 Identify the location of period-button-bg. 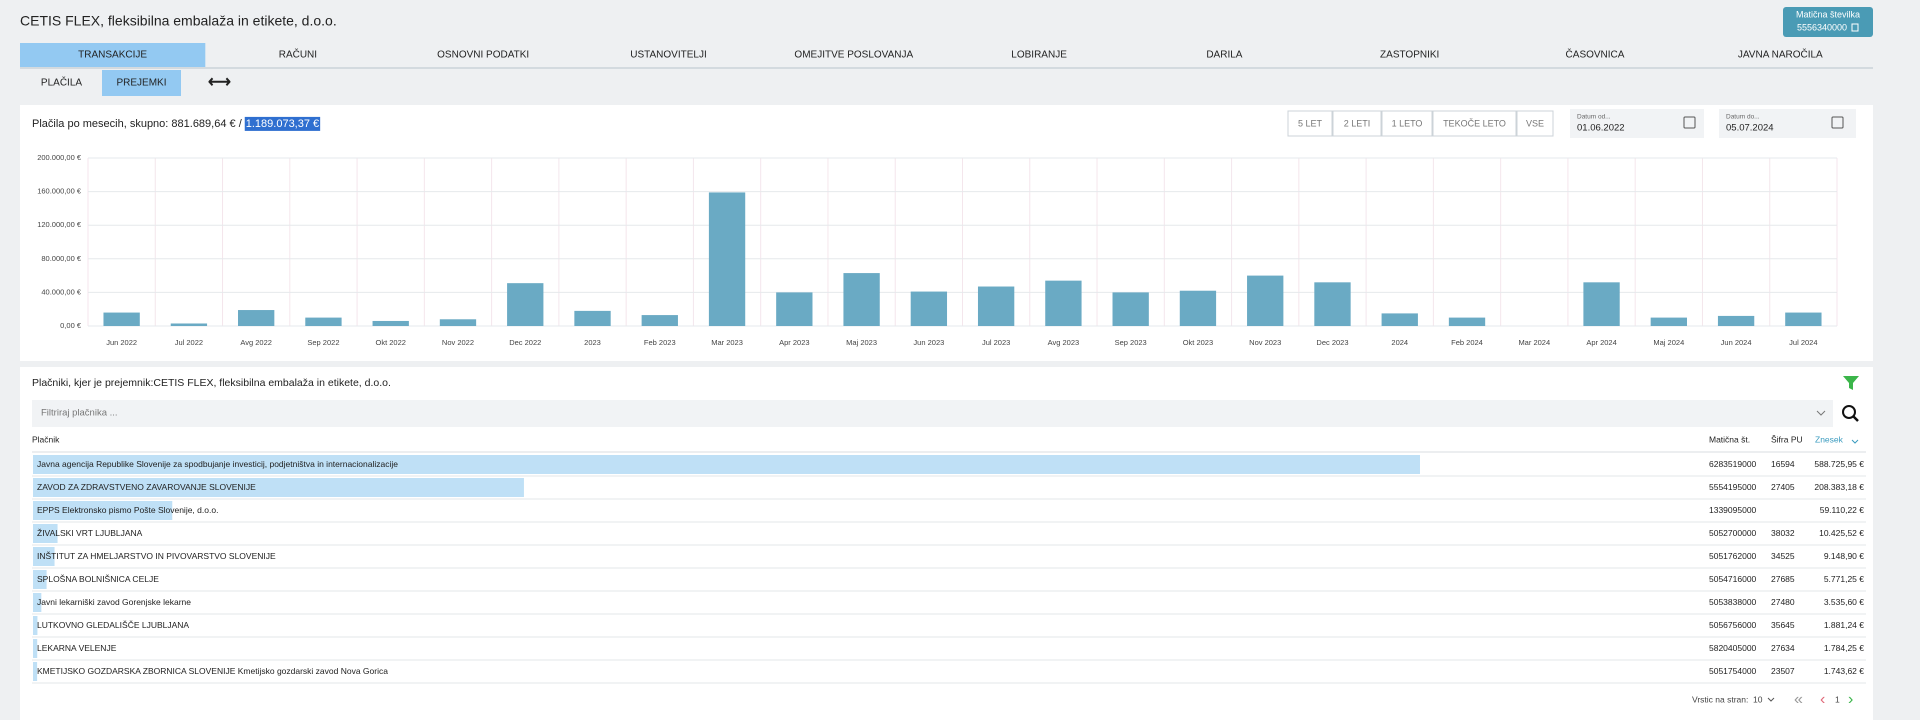
(1535, 123).